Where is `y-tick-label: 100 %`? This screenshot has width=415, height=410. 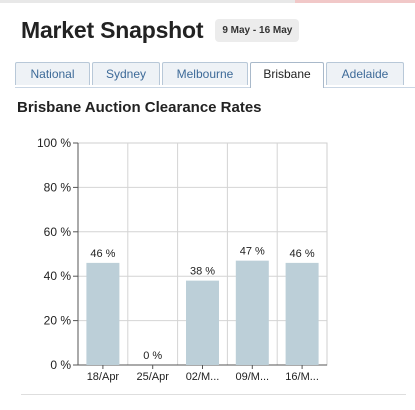
y-tick-label: 100 % is located at coordinates (54, 143).